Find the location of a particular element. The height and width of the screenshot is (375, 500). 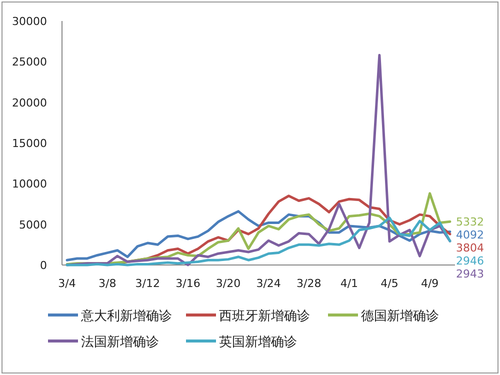

y-tick-label: 15000 is located at coordinates (29, 143).